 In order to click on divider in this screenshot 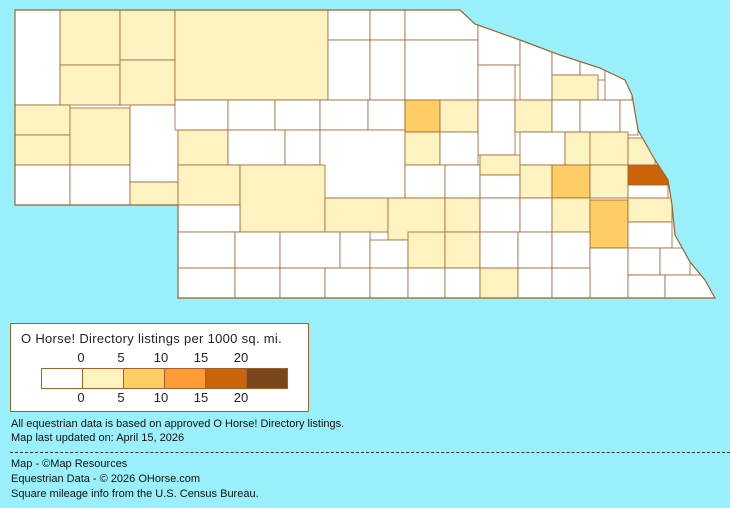, I will do `click(370, 452)`.